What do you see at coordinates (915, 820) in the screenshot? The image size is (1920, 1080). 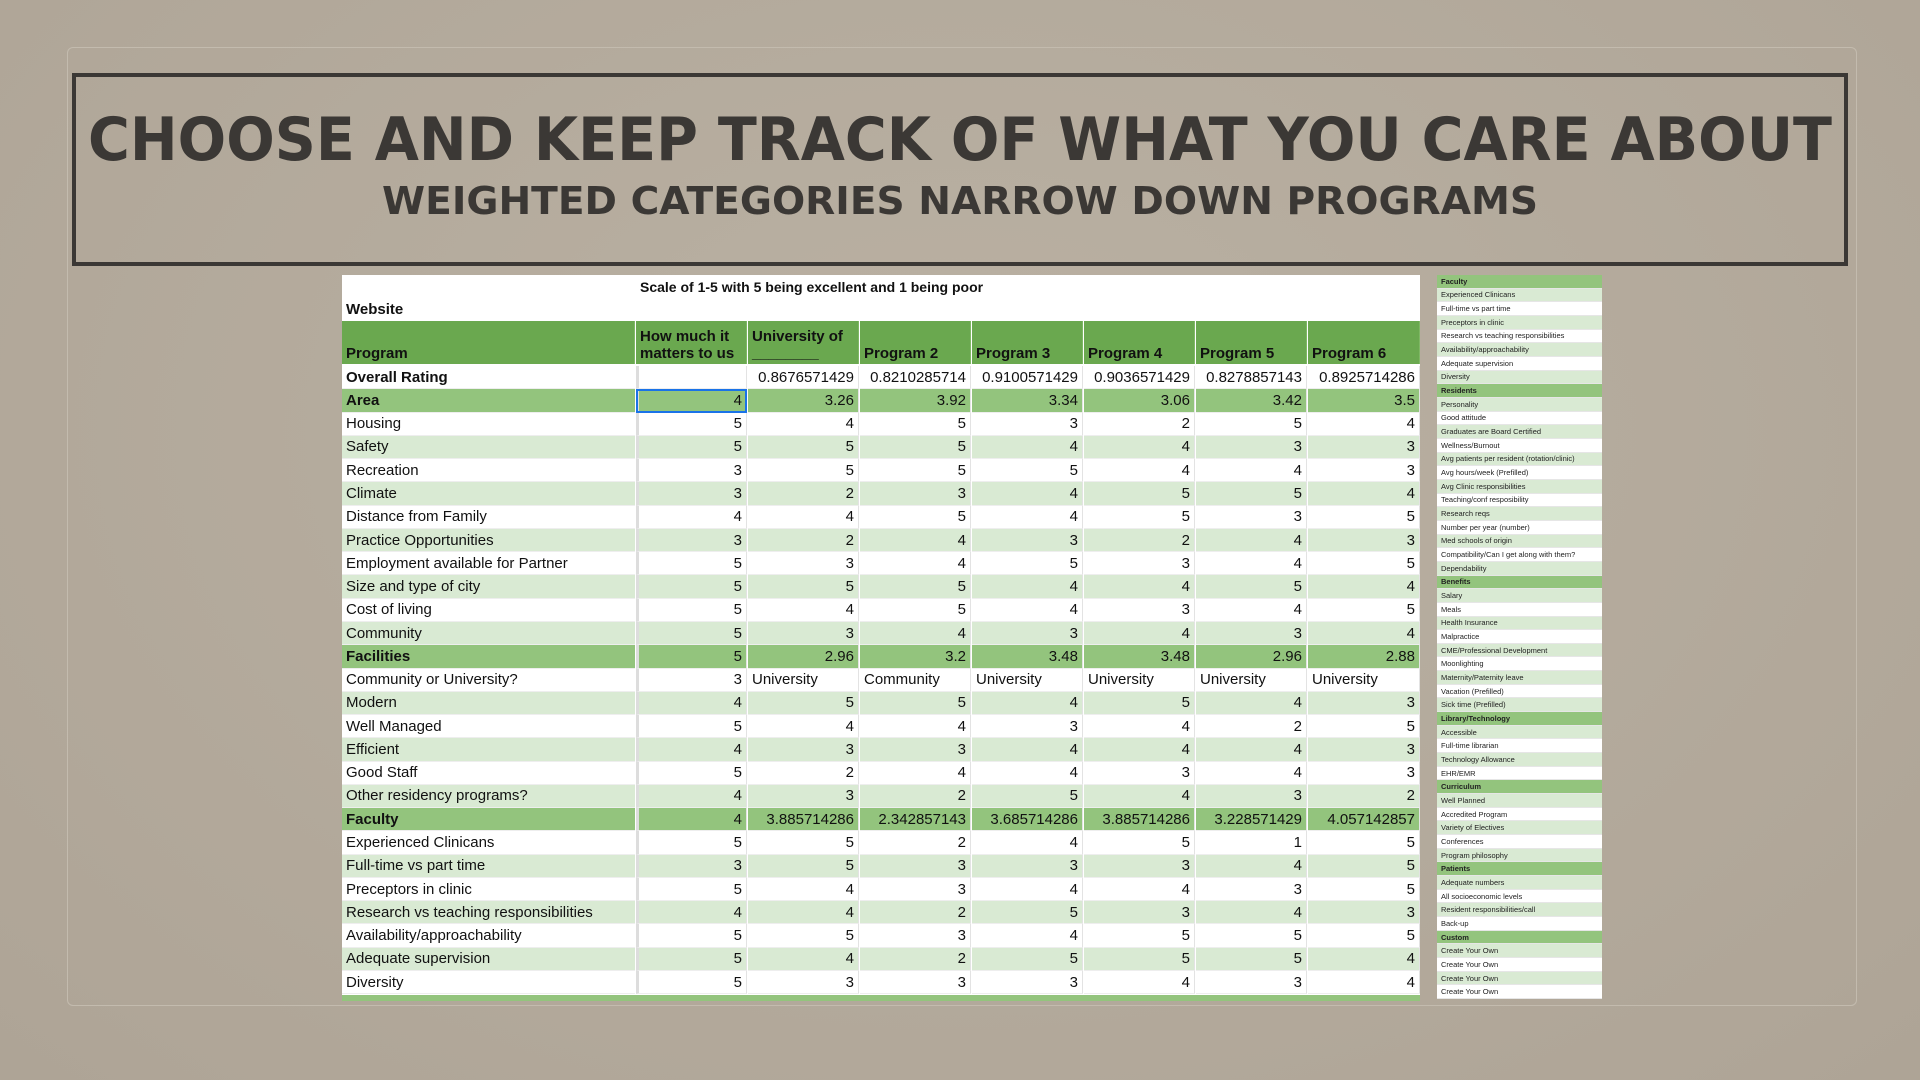 I see `table-cell: 2.342857143` at bounding box center [915, 820].